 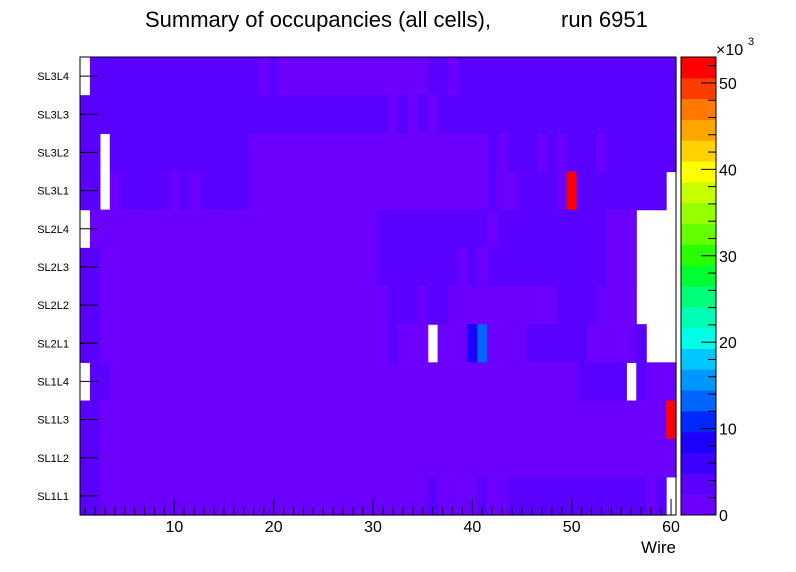 I want to click on chart-title: Summary of occupancies (all cells),, so click(x=318, y=19).